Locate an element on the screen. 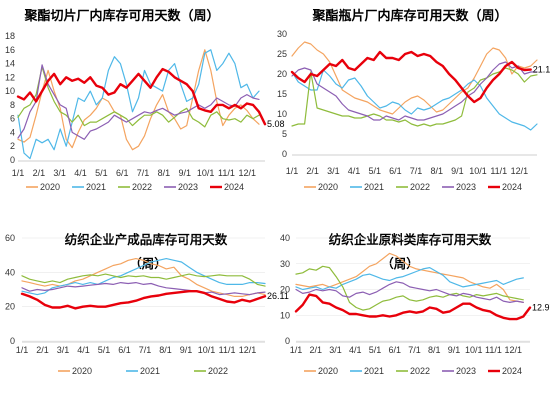 This screenshot has width=550, height=411. y-tick-label: 25 is located at coordinates (282, 54).